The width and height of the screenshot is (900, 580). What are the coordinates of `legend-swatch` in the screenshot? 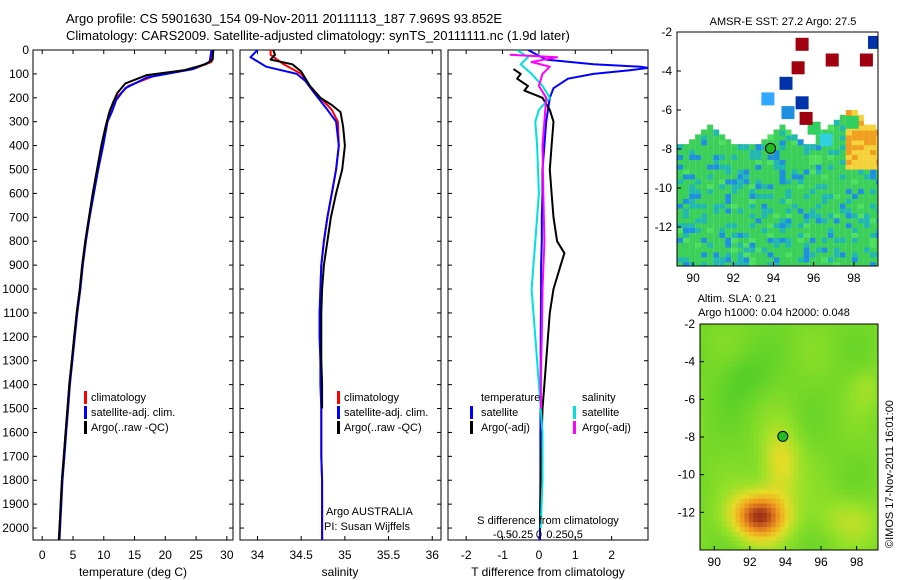 It's located at (85, 397).